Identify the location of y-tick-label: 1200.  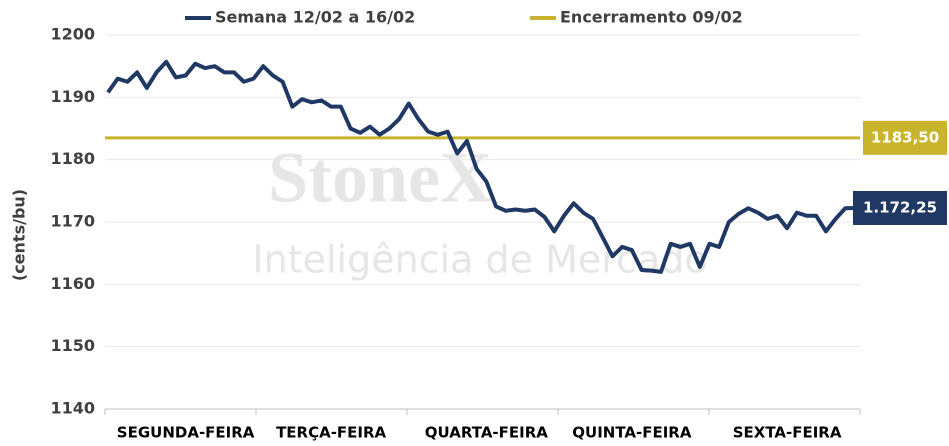
(72, 34).